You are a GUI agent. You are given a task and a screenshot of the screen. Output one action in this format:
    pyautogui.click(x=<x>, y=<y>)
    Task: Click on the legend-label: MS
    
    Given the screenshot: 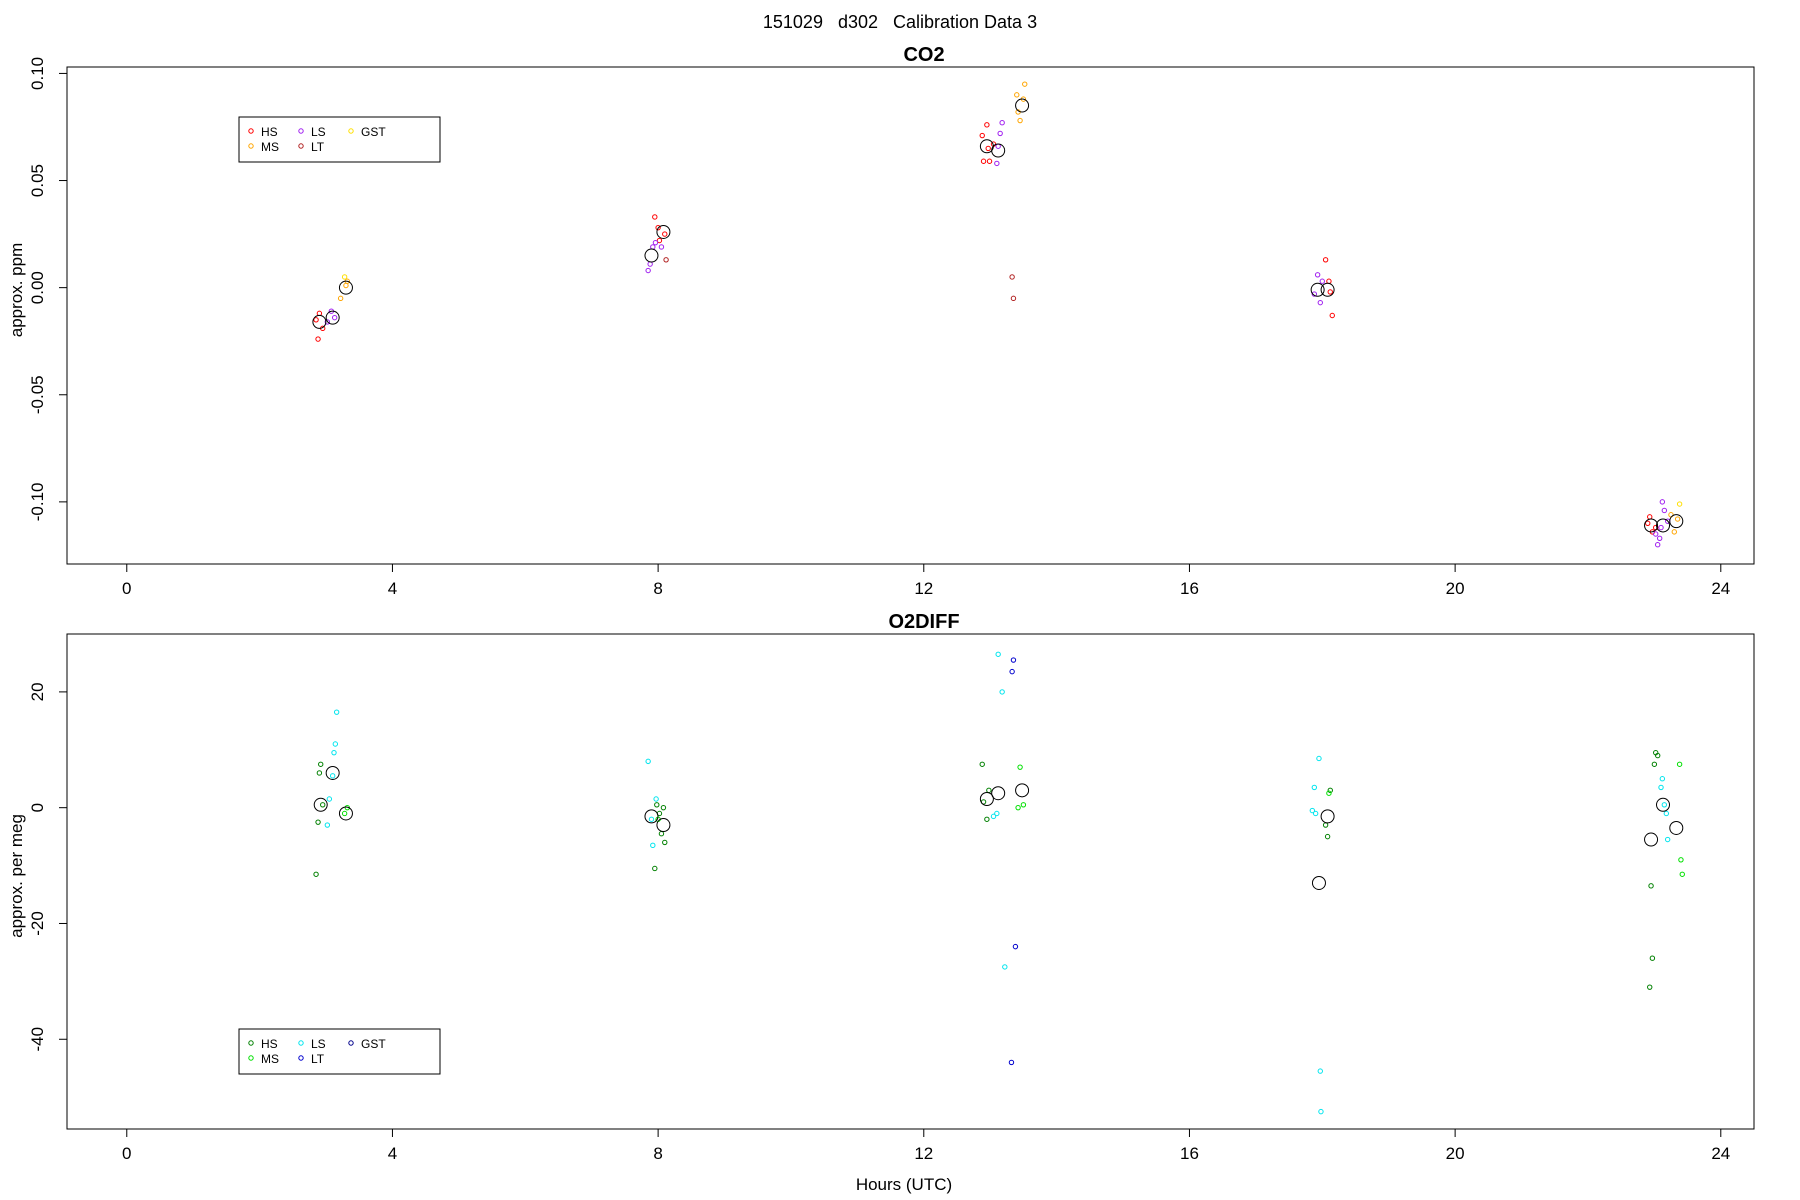 What is the action you would take?
    pyautogui.click(x=270, y=147)
    